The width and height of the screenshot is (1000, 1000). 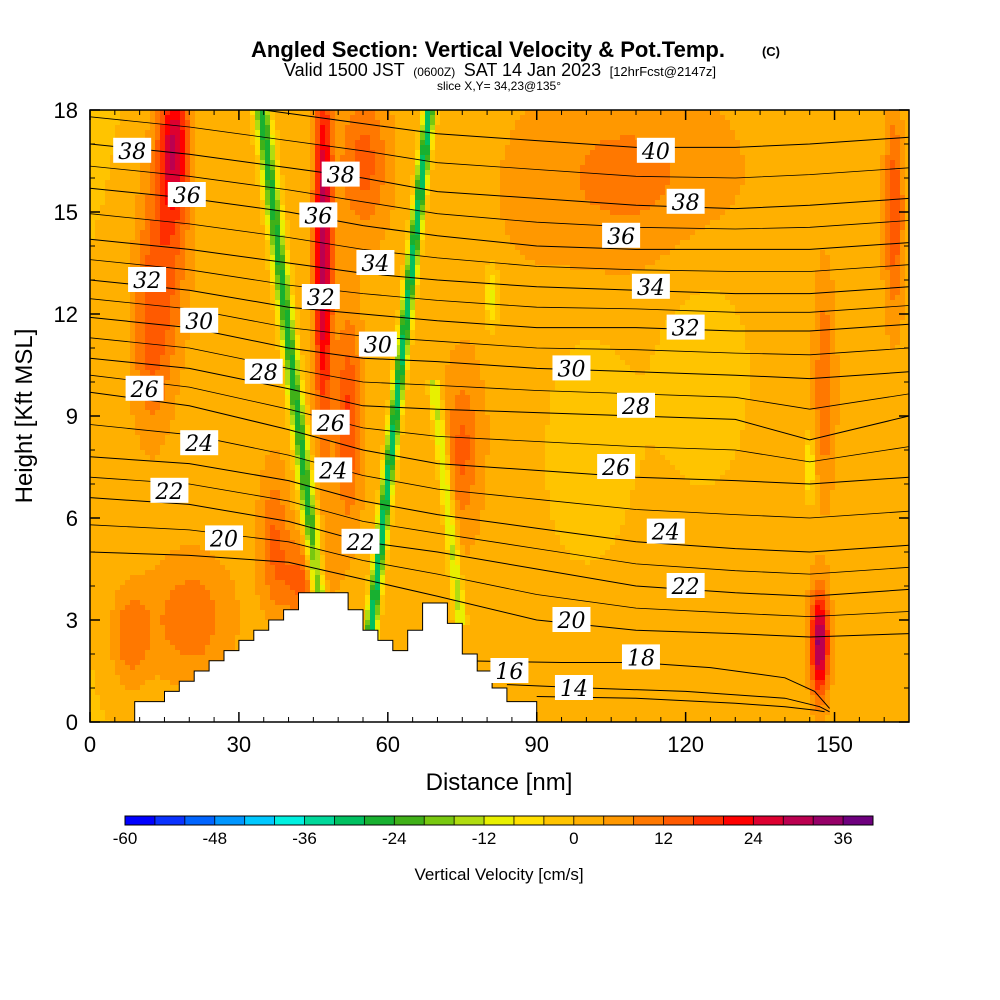 What do you see at coordinates (499, 782) in the screenshot?
I see `x-axis-label: Distance [nm]` at bounding box center [499, 782].